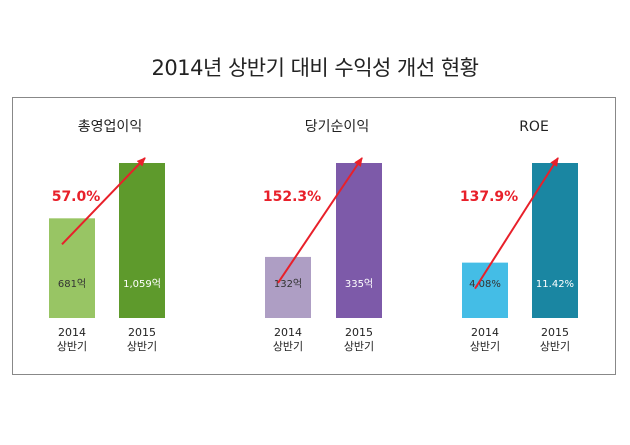 The width and height of the screenshot is (630, 445). What do you see at coordinates (110, 127) in the screenshot?
I see `chart-1-title: 총영업이익` at bounding box center [110, 127].